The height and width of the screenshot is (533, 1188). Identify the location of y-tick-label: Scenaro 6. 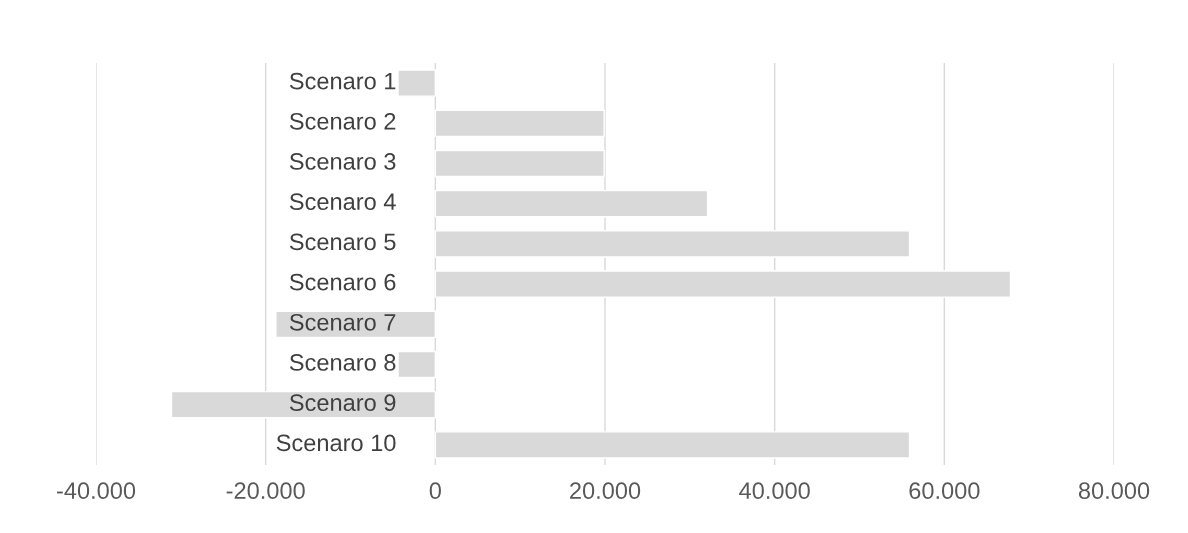
(342, 282).